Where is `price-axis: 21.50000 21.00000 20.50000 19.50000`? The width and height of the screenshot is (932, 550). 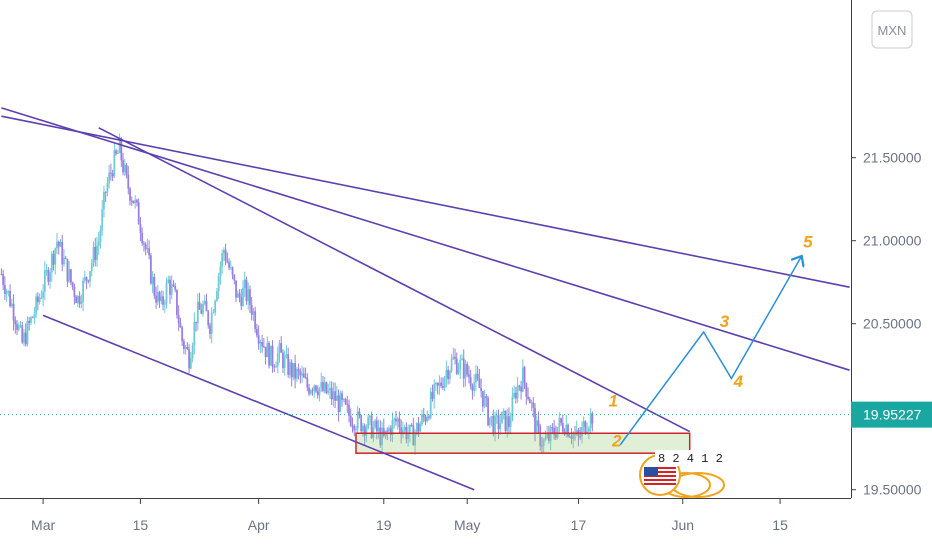 price-axis: 21.50000 21.00000 20.50000 19.50000 is located at coordinates (886, 324).